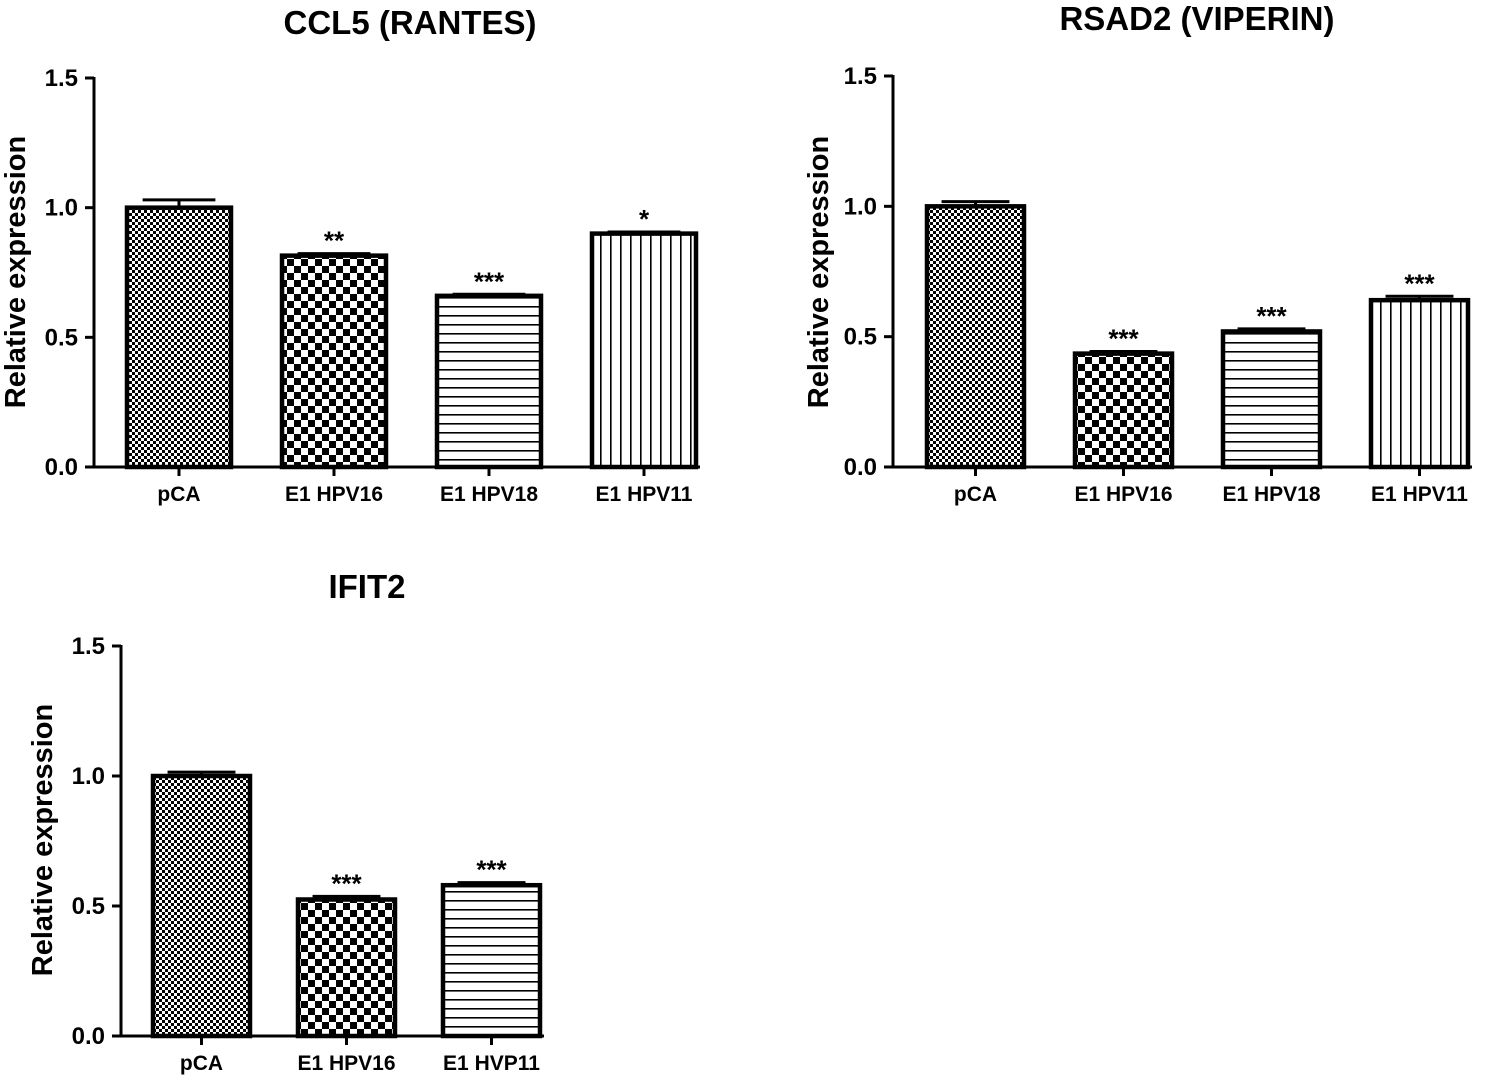  What do you see at coordinates (491, 1063) in the screenshot?
I see `x-tick-label: E1 HVP11` at bounding box center [491, 1063].